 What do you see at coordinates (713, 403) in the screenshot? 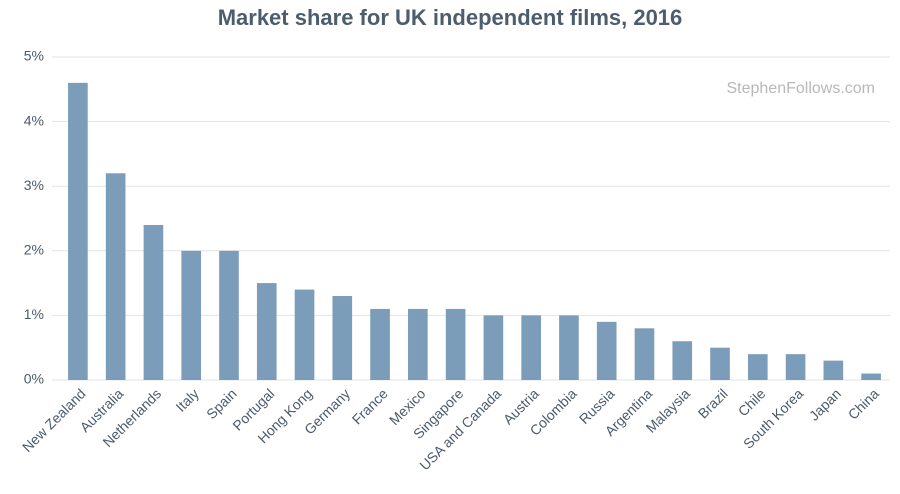
I see `x-tick-label: Brazil` at bounding box center [713, 403].